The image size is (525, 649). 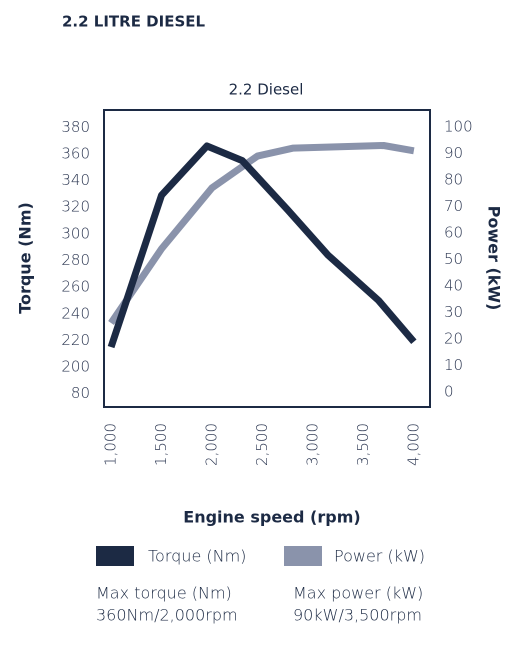 I want to click on x-tick-label: 2,000, so click(x=211, y=444).